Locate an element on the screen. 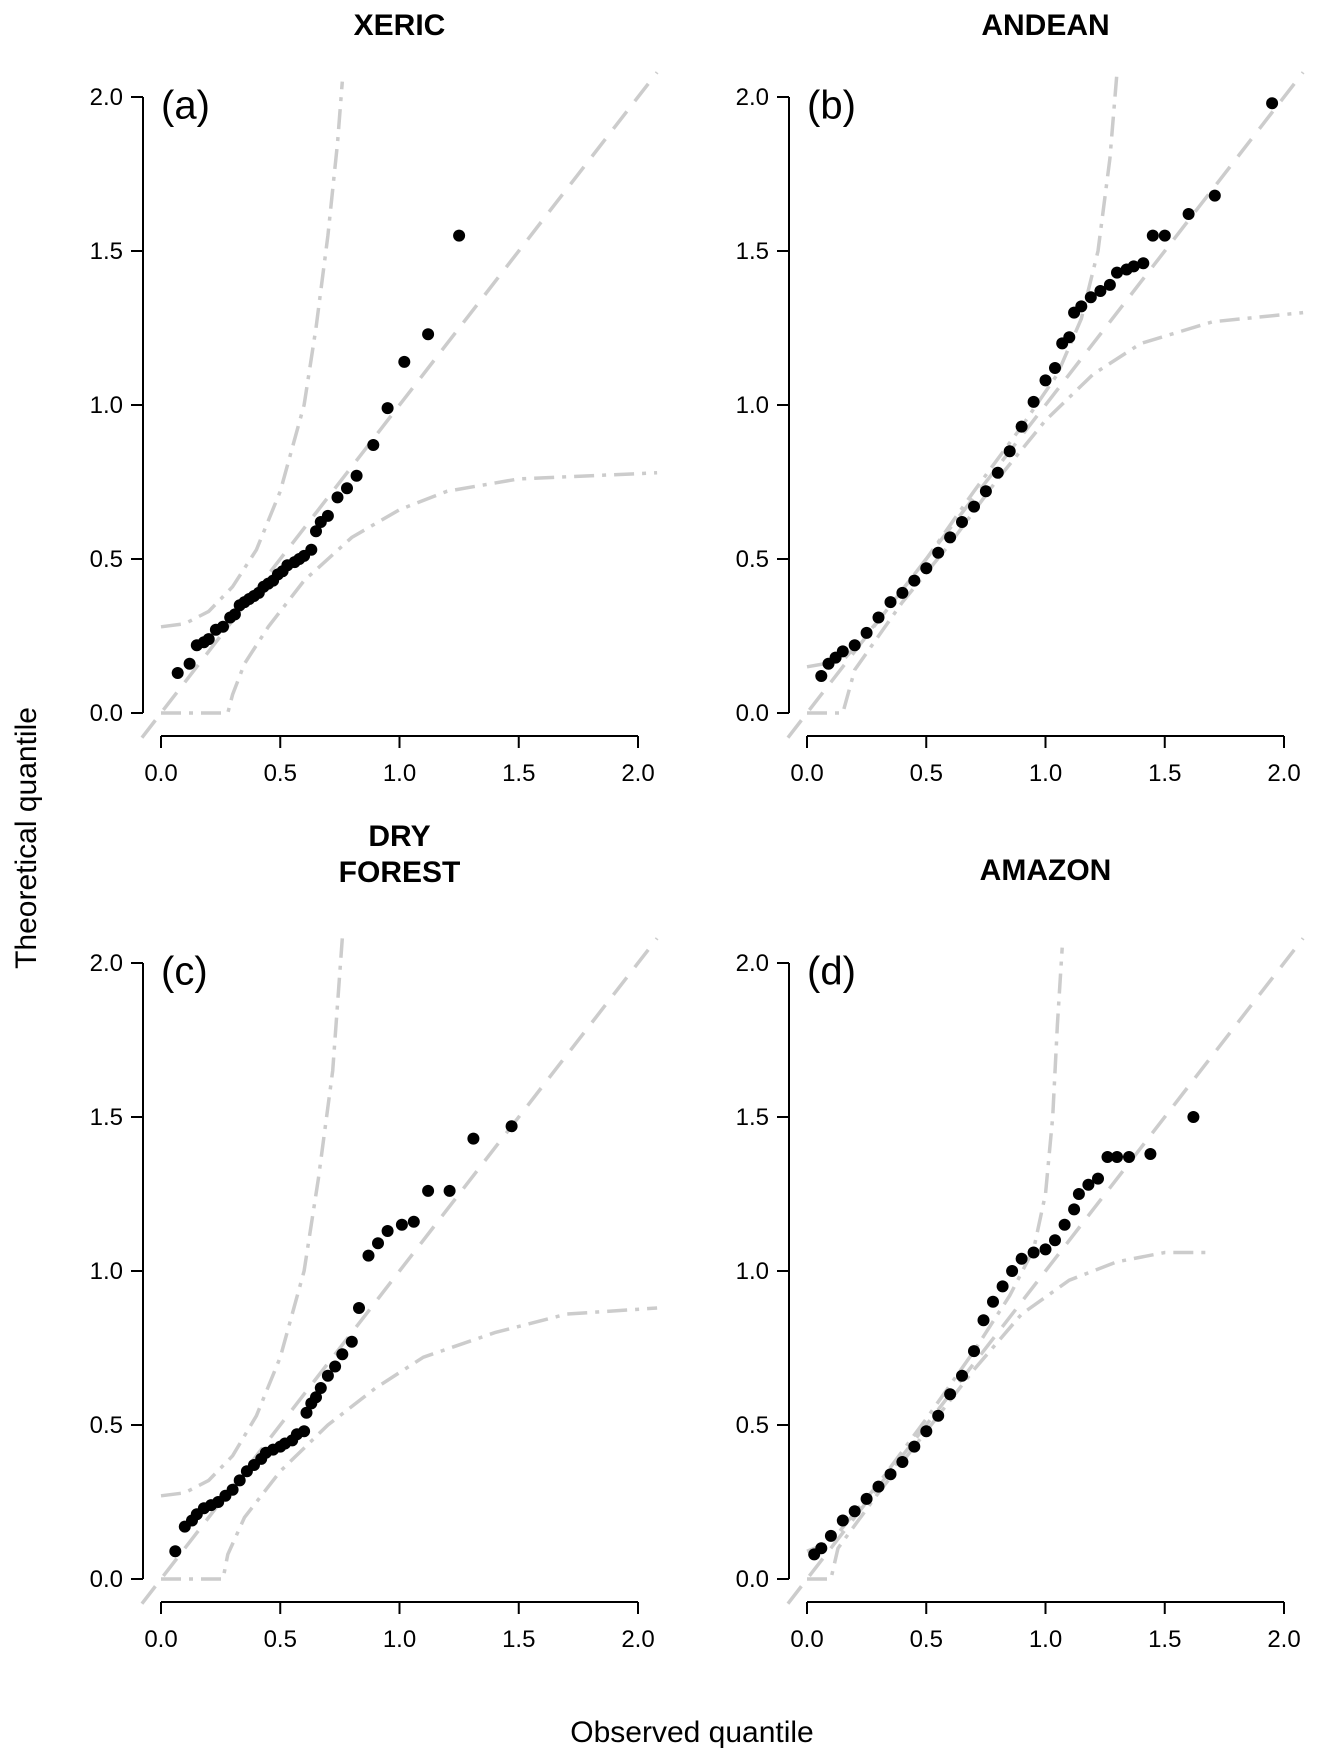 The image size is (1321, 1753). x-axis-label: Observed quantile is located at coordinates (692, 1732).